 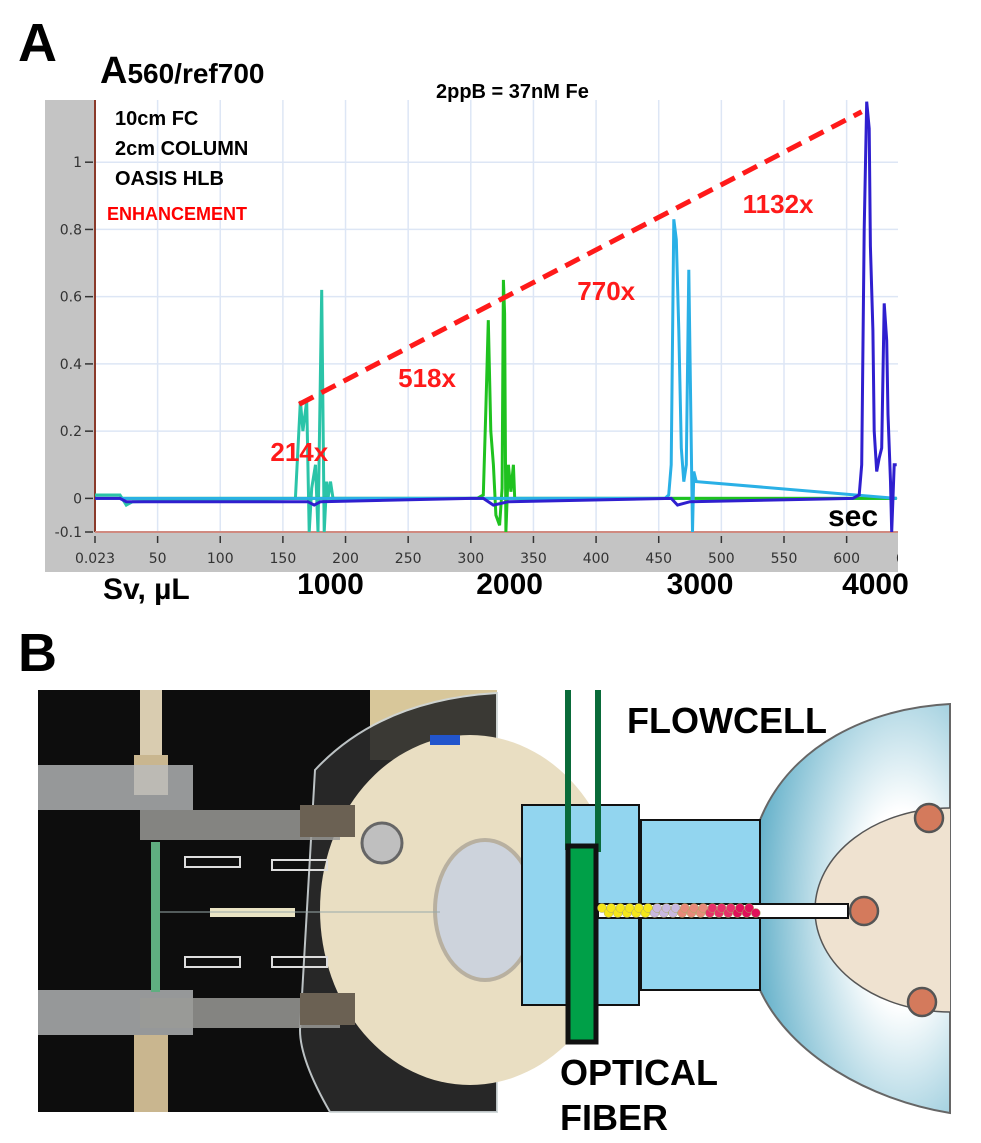 I want to click on x-tick-label: 0.023, so click(x=95, y=559).